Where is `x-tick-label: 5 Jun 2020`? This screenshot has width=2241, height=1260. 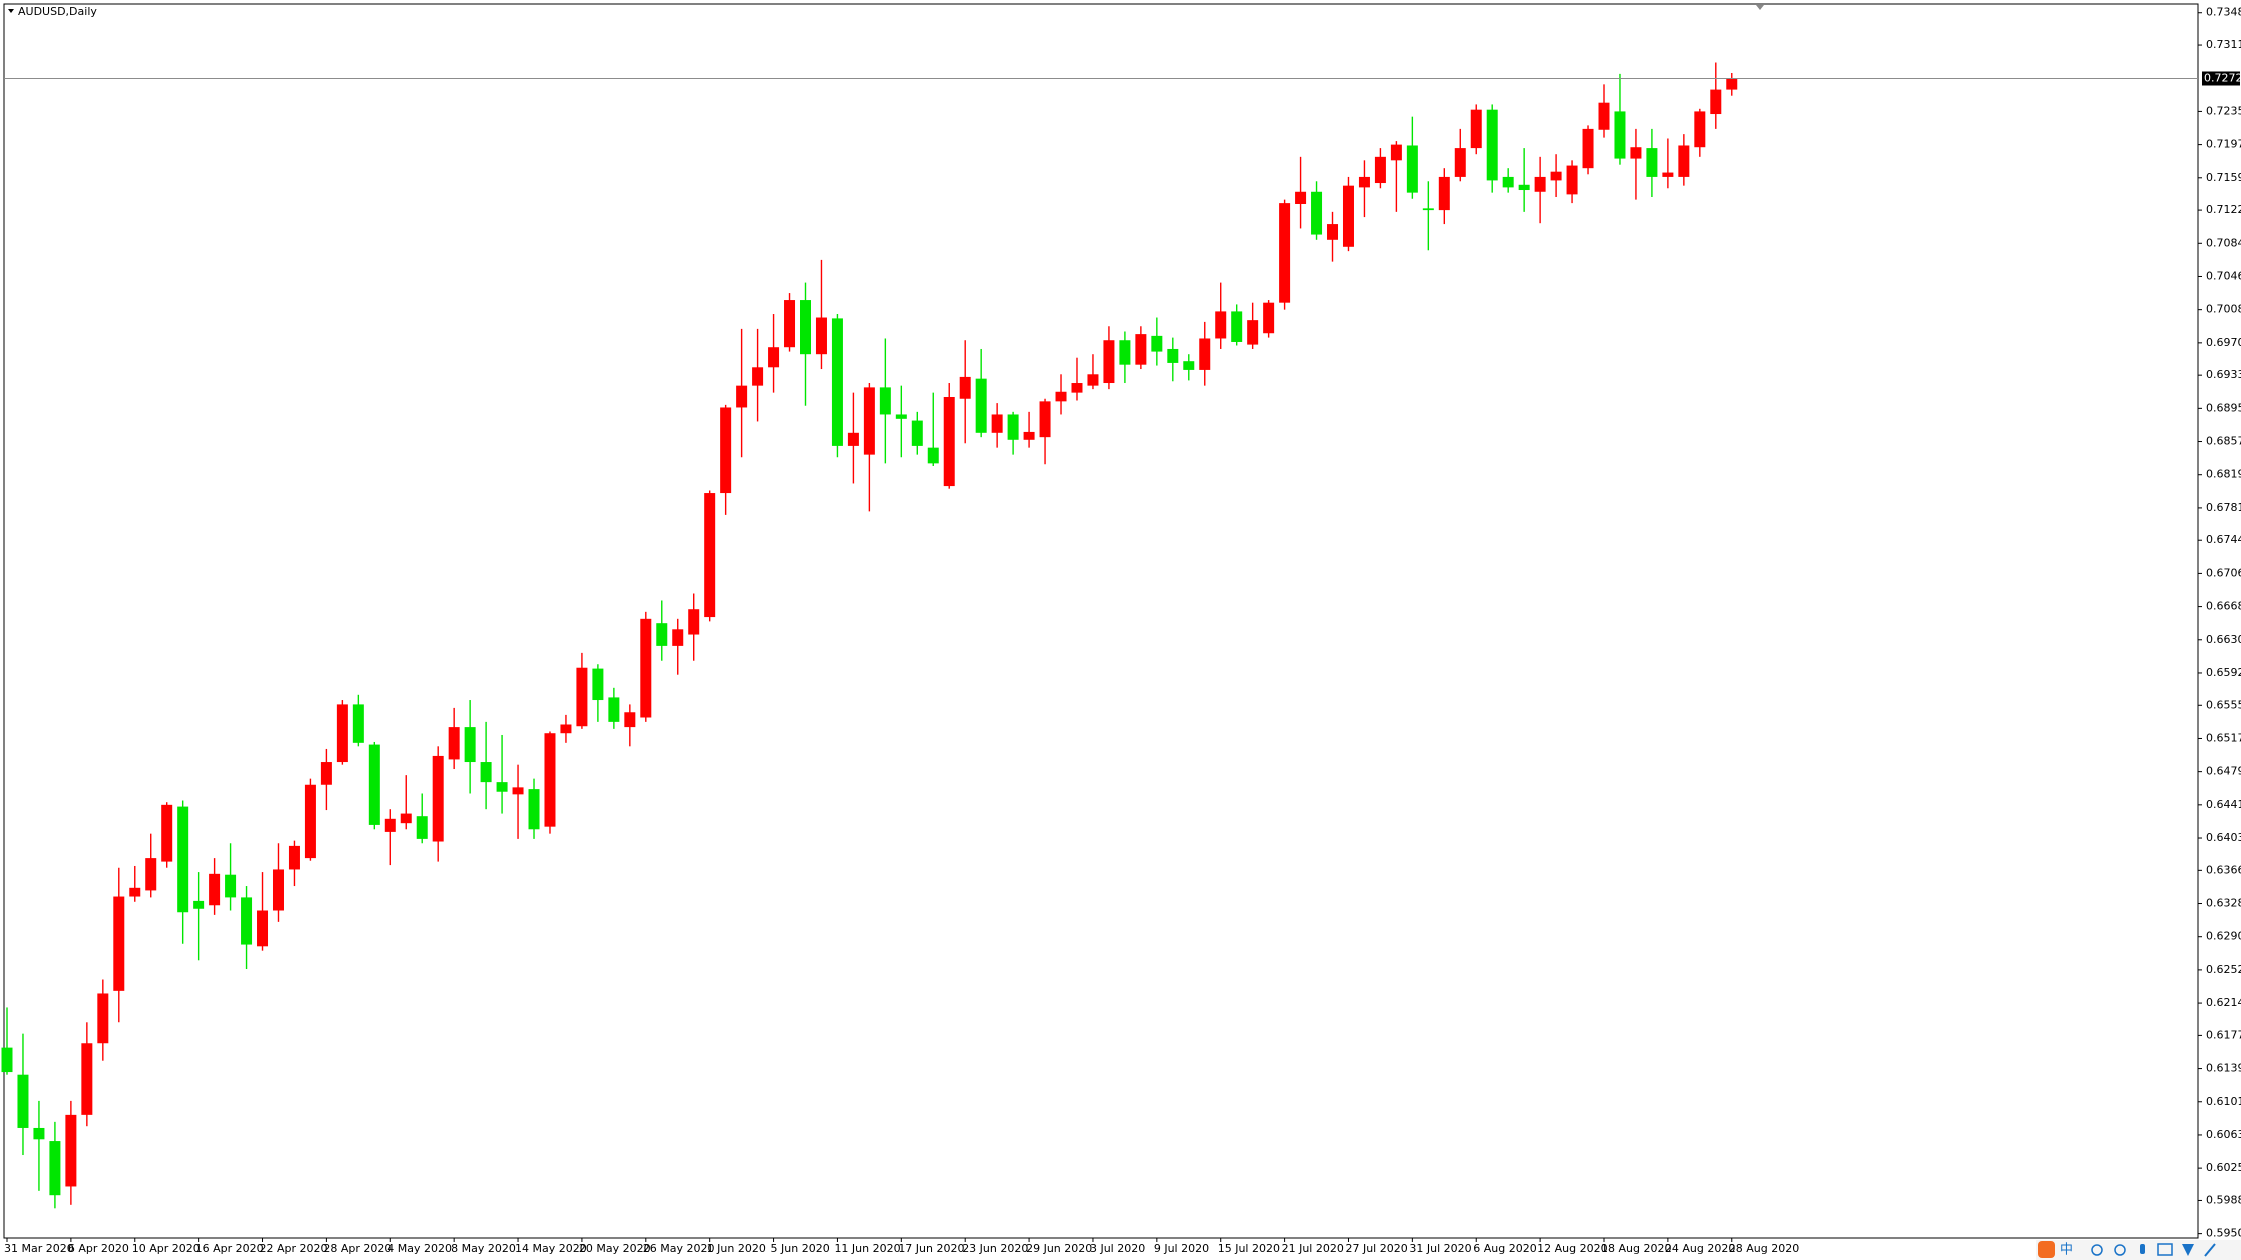 x-tick-label: 5 Jun 2020 is located at coordinates (800, 1248).